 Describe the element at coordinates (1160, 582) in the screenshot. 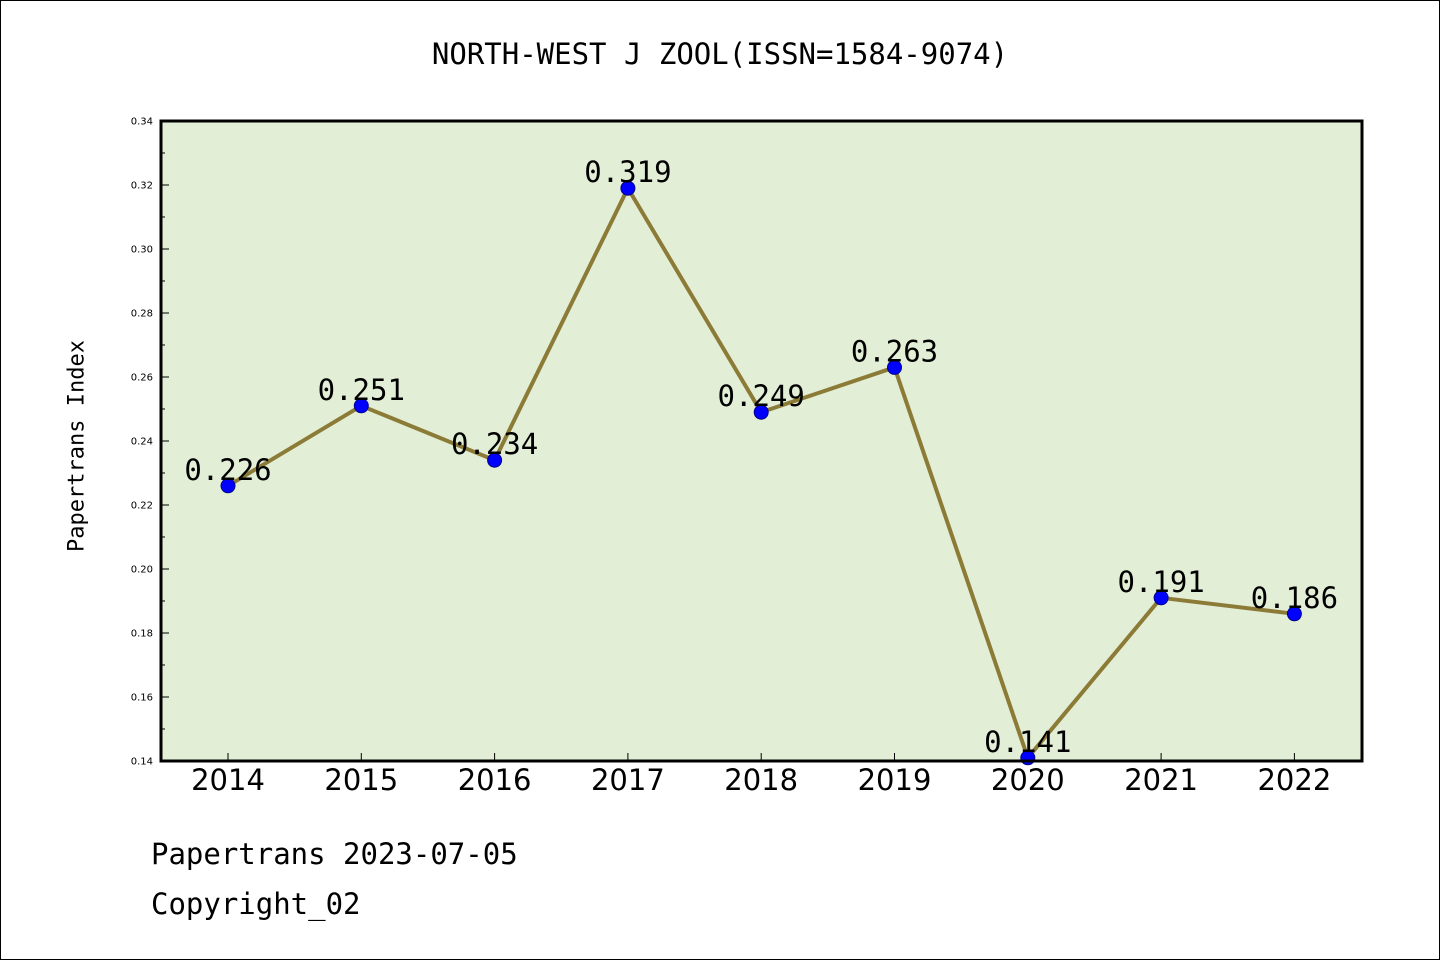

I see `data-label: 0.191` at that location.